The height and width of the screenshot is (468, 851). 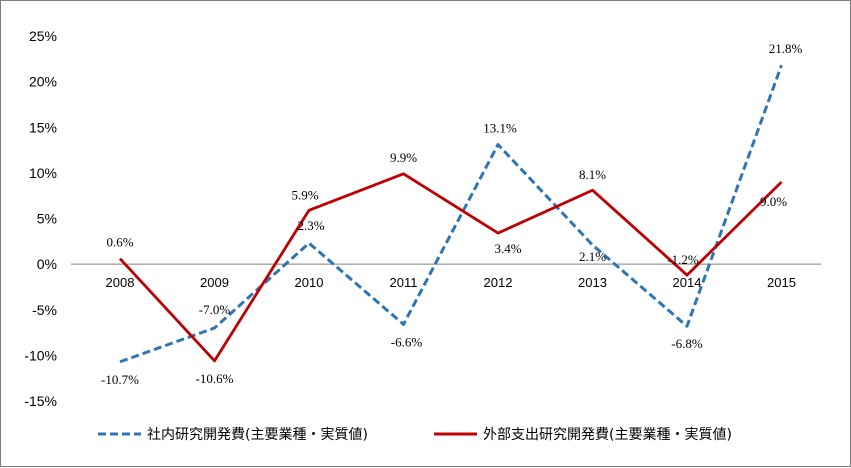 What do you see at coordinates (500, 128) in the screenshot?
I see `data-label-internal: 13.1%` at bounding box center [500, 128].